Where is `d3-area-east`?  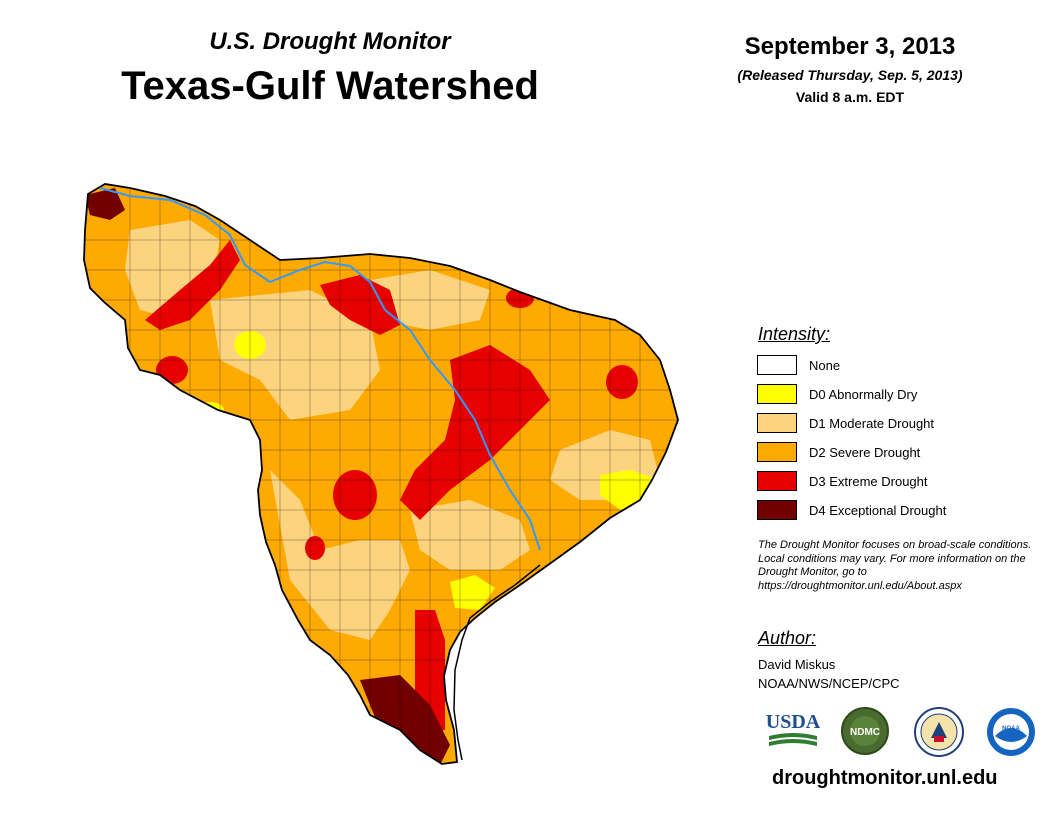
d3-area-east is located at coordinates (622, 382).